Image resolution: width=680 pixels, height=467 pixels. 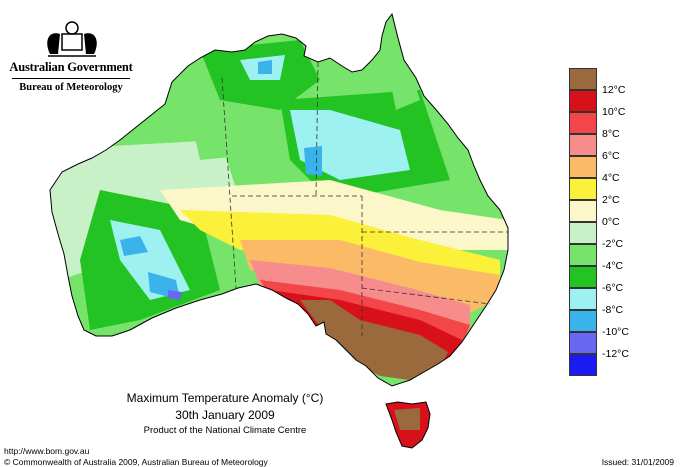 What do you see at coordinates (611, 178) in the screenshot?
I see `legend-label: 4°C` at bounding box center [611, 178].